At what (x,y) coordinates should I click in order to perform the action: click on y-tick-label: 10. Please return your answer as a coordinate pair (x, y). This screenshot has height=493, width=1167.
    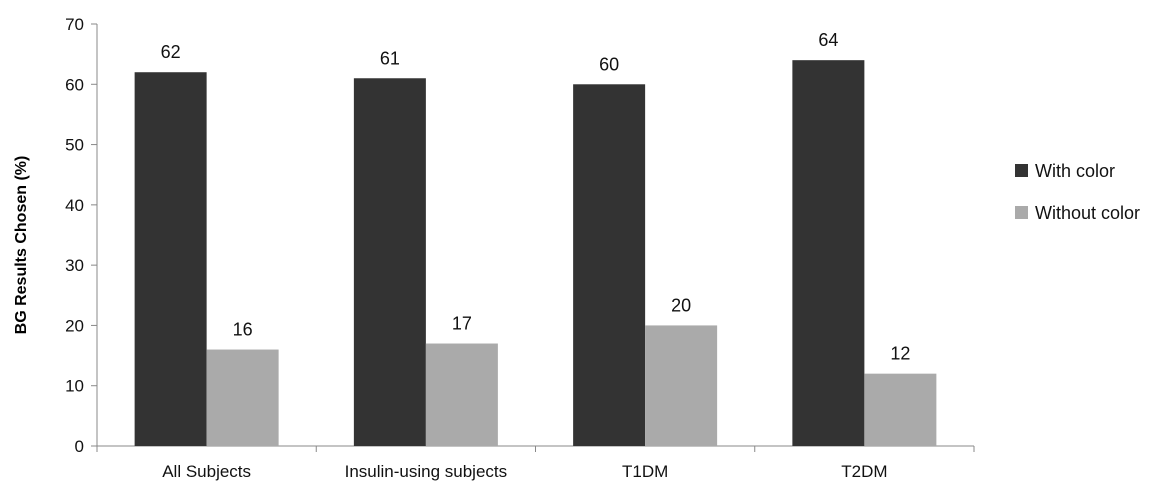
    Looking at the image, I should click on (74, 386).